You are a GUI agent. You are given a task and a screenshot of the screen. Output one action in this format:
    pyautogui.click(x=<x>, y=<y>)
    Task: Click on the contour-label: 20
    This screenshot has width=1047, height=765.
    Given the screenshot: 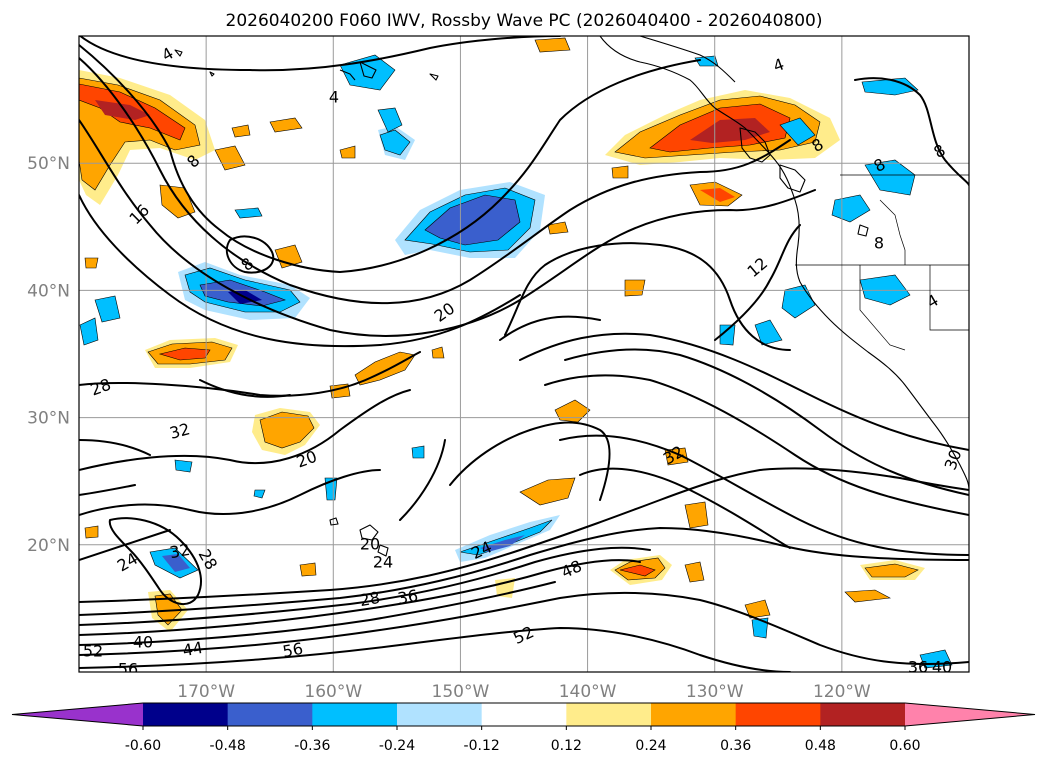 What is the action you would take?
    pyautogui.click(x=370, y=544)
    